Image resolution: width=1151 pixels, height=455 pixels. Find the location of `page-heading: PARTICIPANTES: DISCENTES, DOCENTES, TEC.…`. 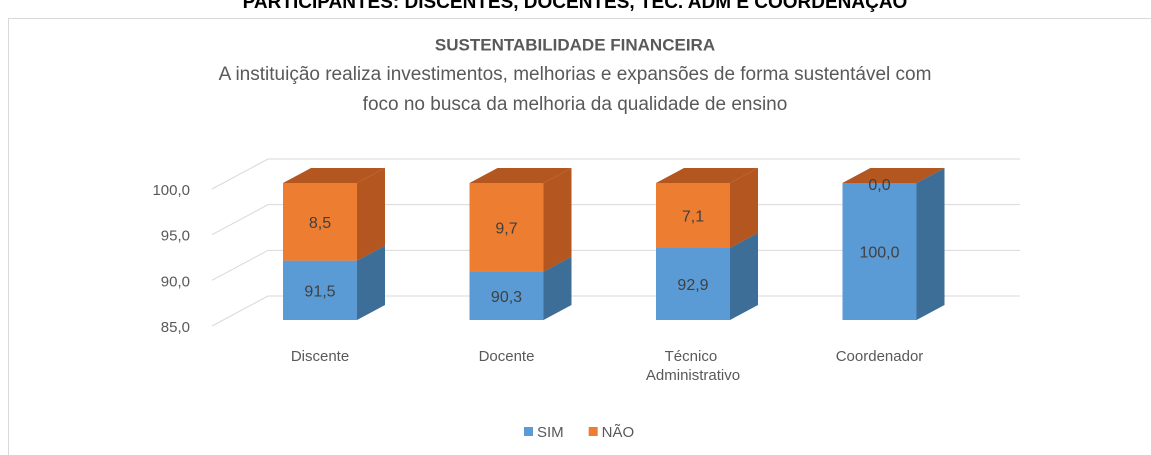

page-heading: PARTICIPANTES: DISCENTES, DOCENTES, TEC.… is located at coordinates (575, 6).